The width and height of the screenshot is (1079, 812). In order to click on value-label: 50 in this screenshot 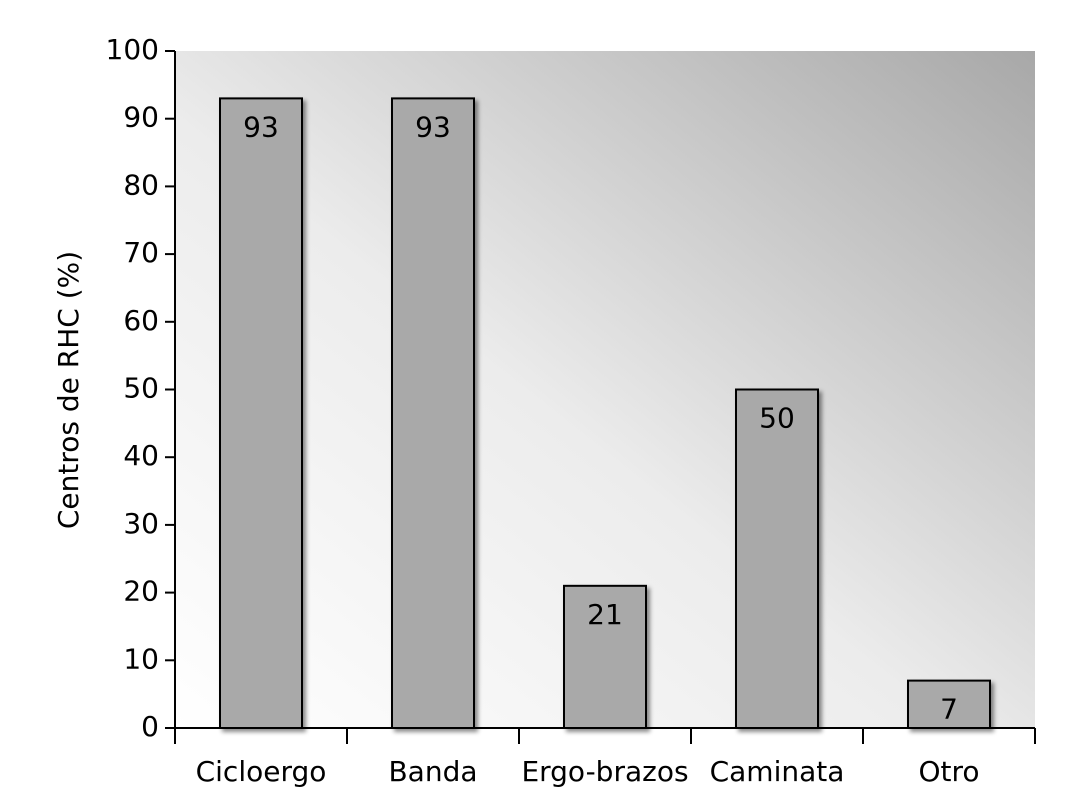, I will do `click(777, 418)`.